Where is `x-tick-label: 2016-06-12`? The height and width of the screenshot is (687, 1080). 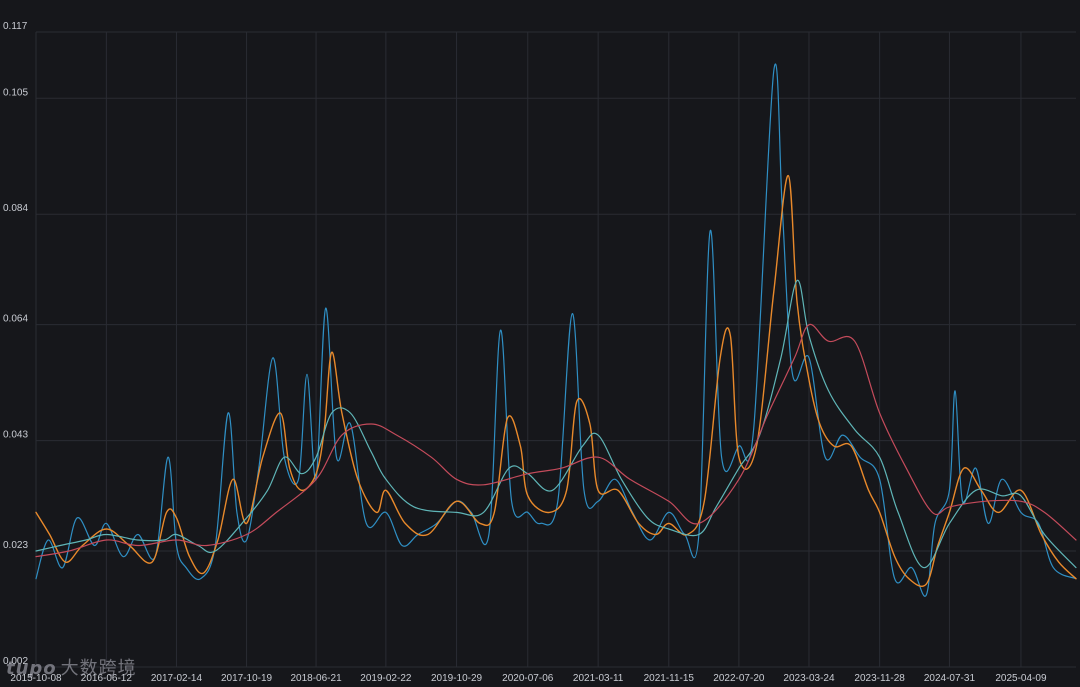 x-tick-label: 2016-06-12 is located at coordinates (107, 678).